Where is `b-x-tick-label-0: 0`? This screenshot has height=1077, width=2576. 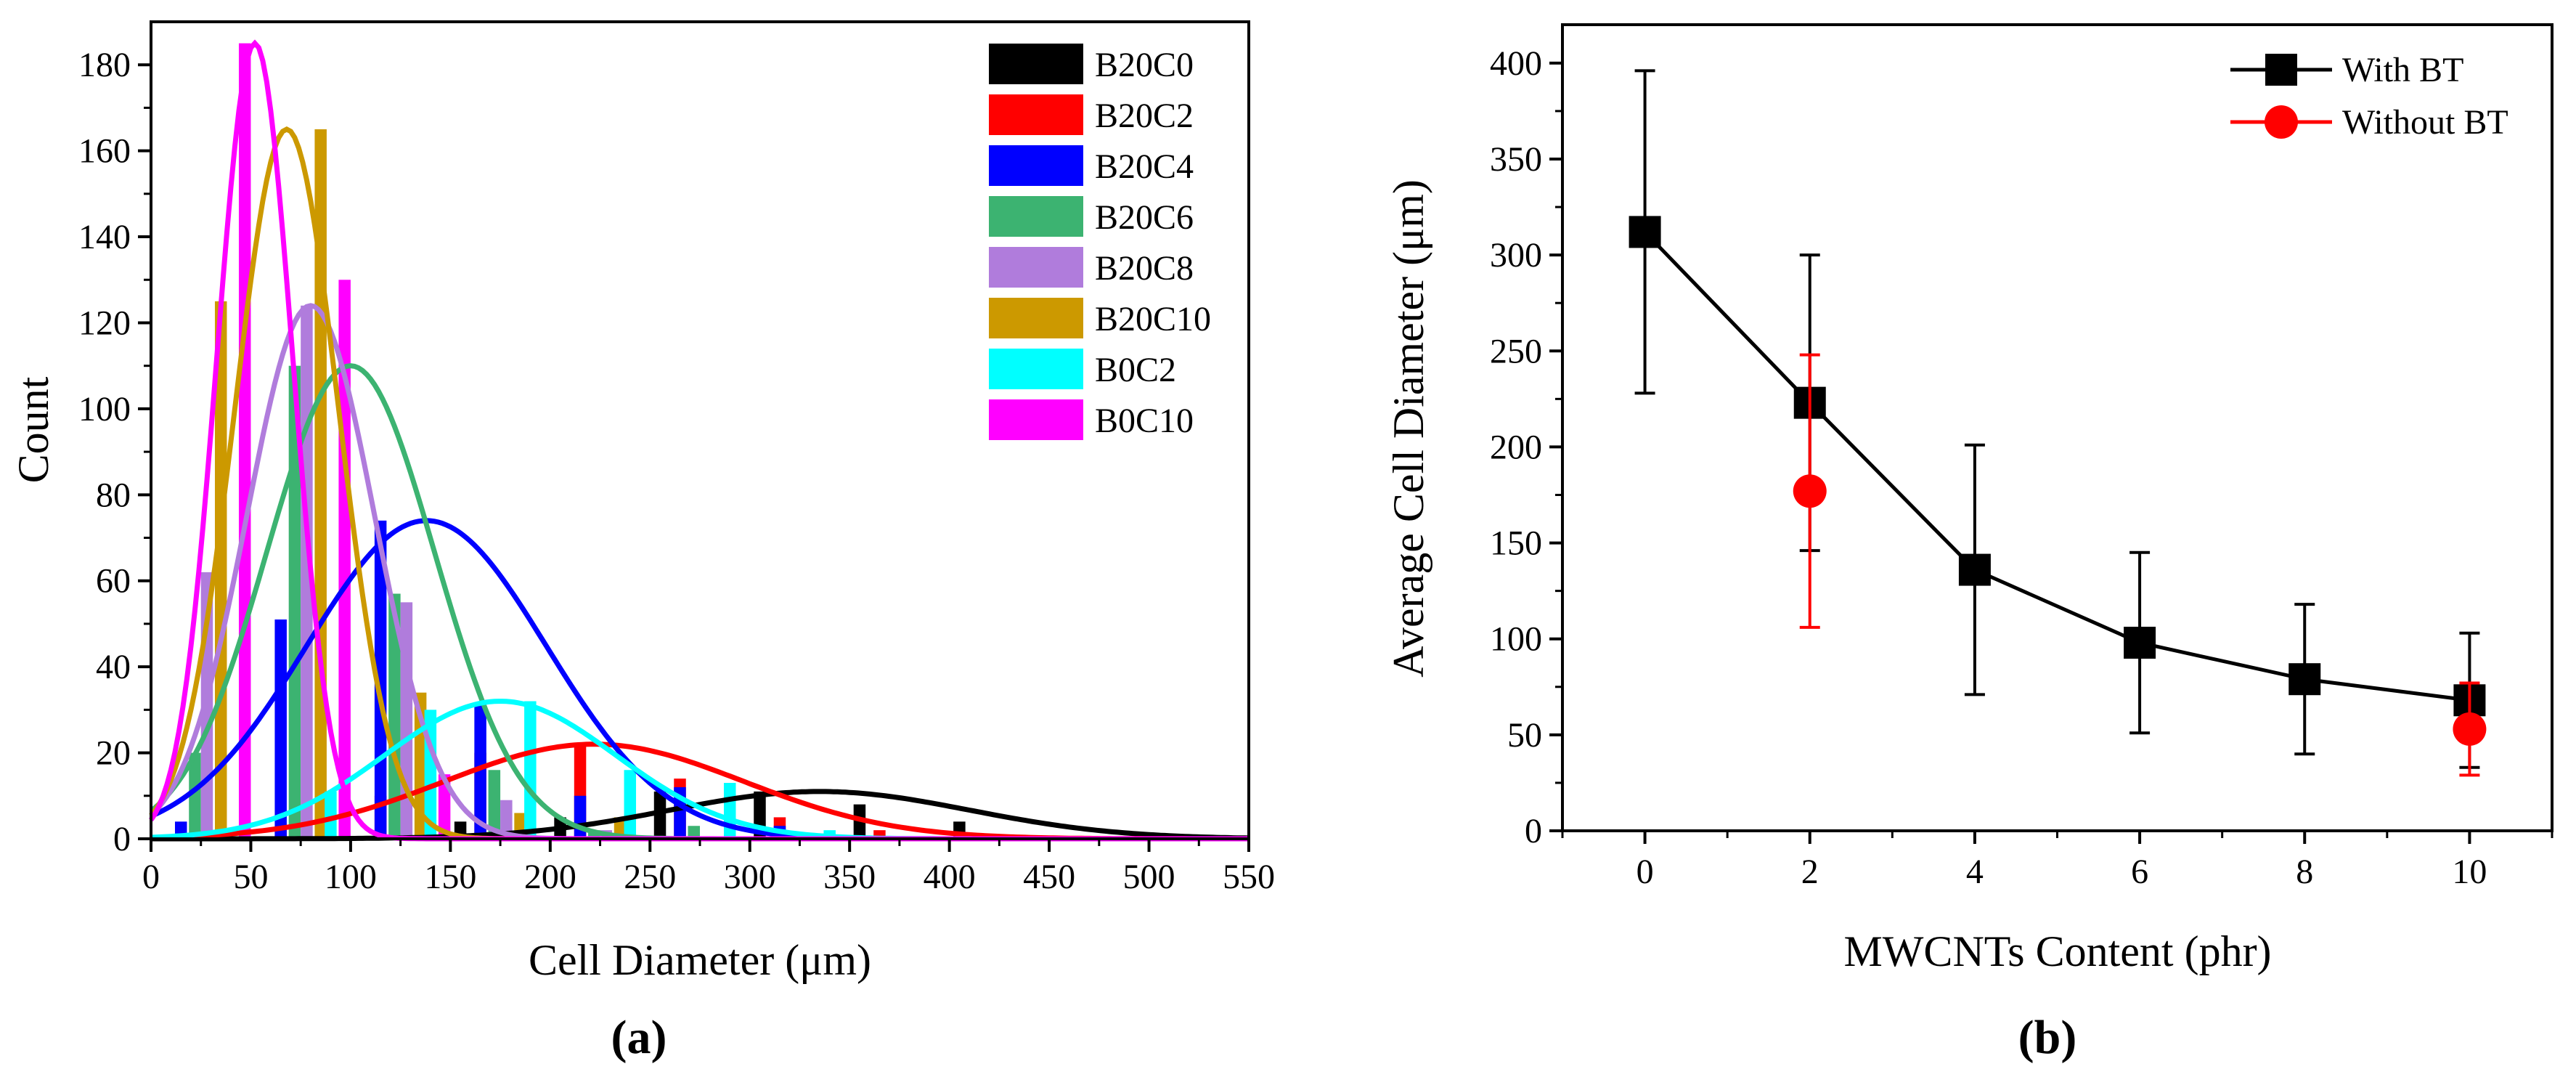 b-x-tick-label-0: 0 is located at coordinates (1645, 872).